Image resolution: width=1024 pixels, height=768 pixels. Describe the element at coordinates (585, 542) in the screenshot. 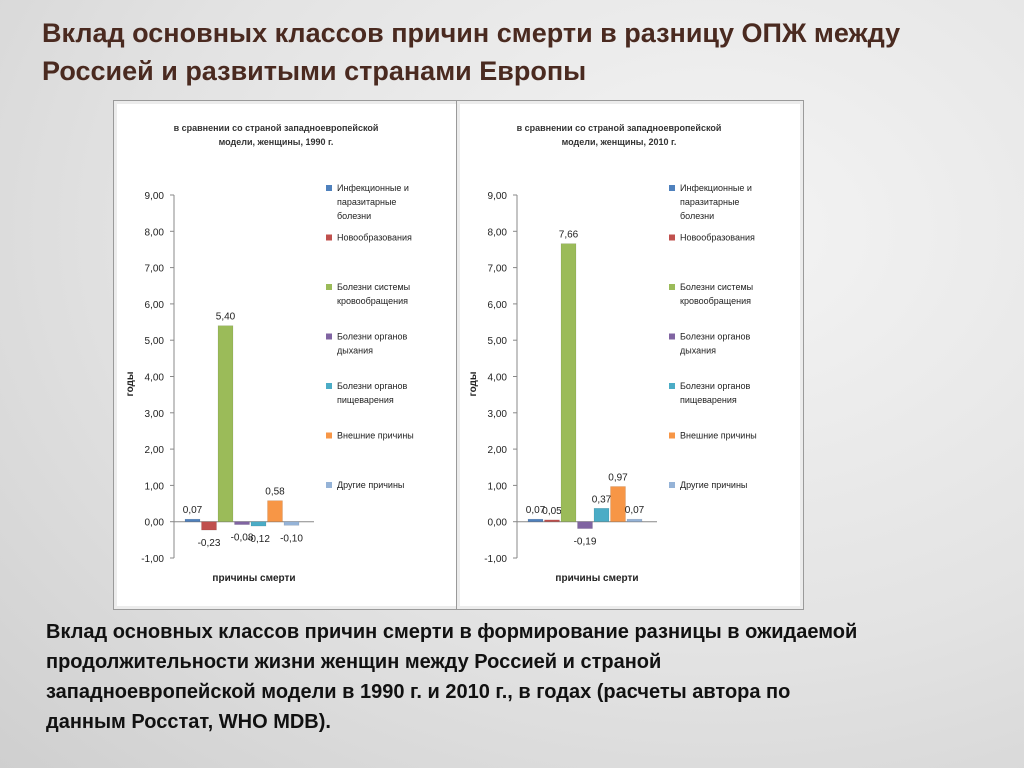

I see `data-label: -0,19` at that location.